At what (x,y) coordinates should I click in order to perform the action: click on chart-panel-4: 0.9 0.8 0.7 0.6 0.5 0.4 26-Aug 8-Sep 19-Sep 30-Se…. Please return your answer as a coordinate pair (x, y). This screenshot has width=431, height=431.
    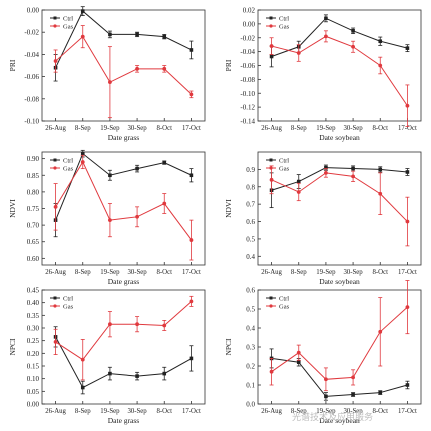
    Looking at the image, I should click on (323, 218).